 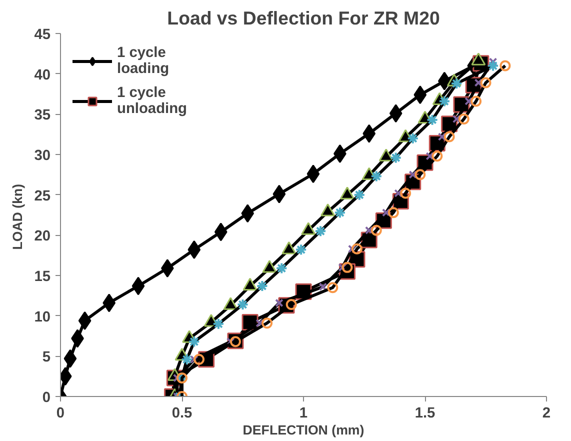 What do you see at coordinates (42, 116) in the screenshot?
I see `y-tick-label: 35` at bounding box center [42, 116].